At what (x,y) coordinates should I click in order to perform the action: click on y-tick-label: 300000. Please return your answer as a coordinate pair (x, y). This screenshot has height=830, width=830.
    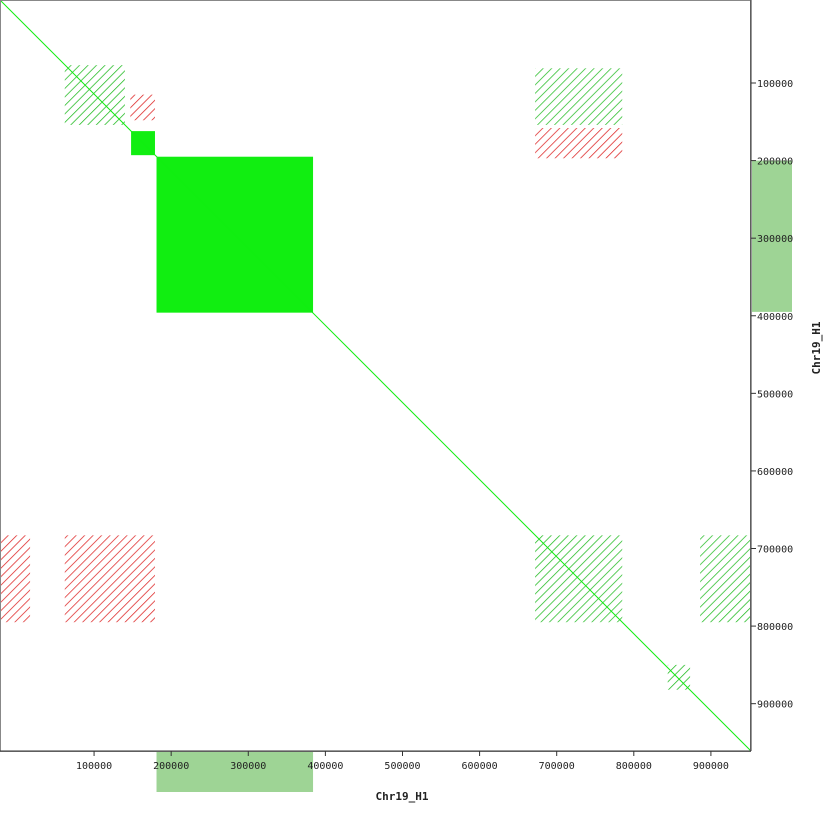
    Looking at the image, I should click on (775, 239).